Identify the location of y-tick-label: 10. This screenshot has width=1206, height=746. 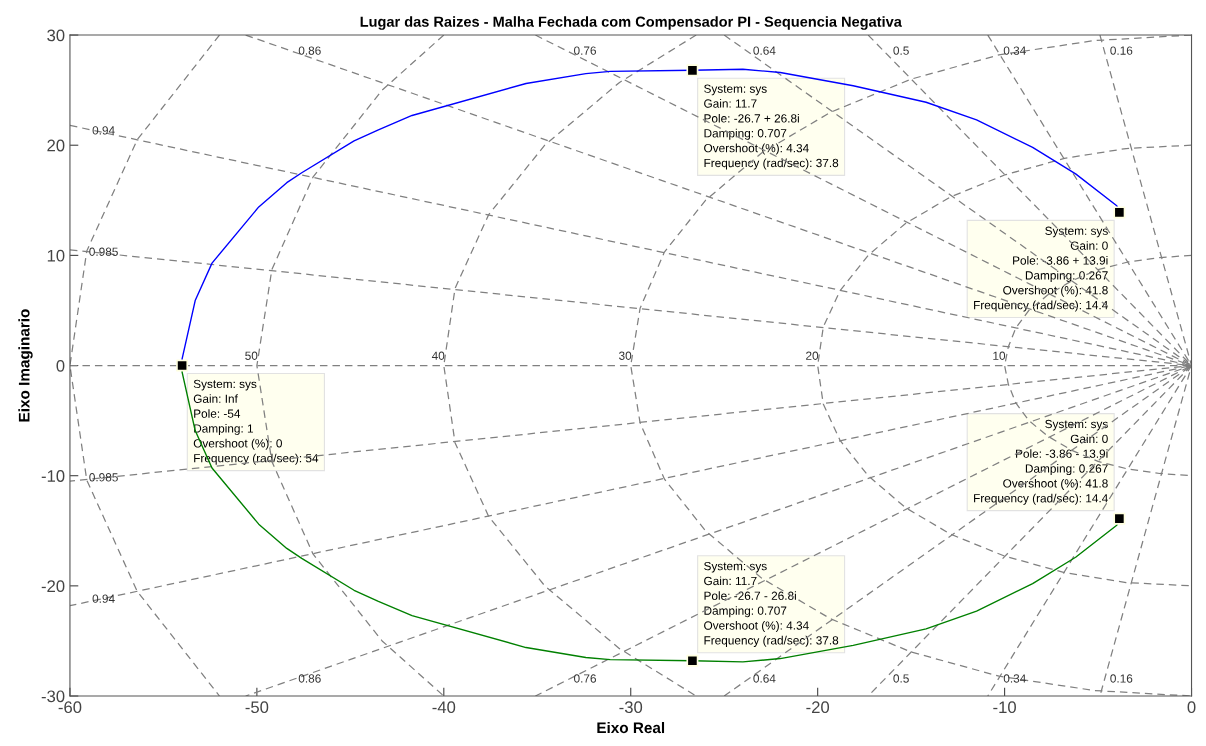
(56, 255).